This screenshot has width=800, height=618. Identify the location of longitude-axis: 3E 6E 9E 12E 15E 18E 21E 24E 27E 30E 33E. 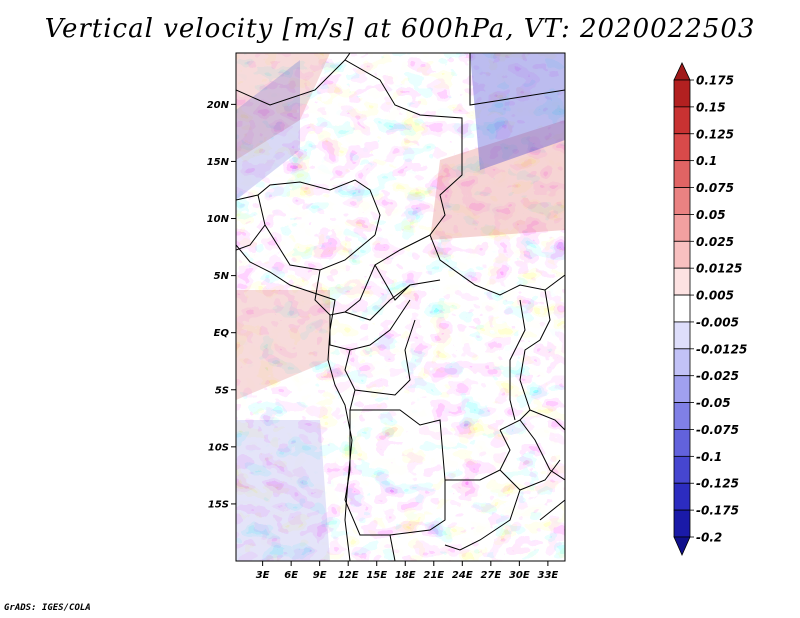
(407, 571).